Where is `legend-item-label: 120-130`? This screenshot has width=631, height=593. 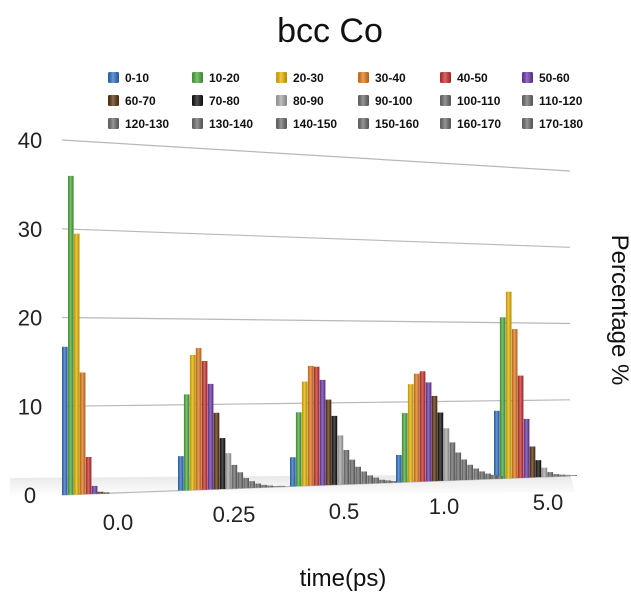
legend-item-label: 120-130 is located at coordinates (147, 124).